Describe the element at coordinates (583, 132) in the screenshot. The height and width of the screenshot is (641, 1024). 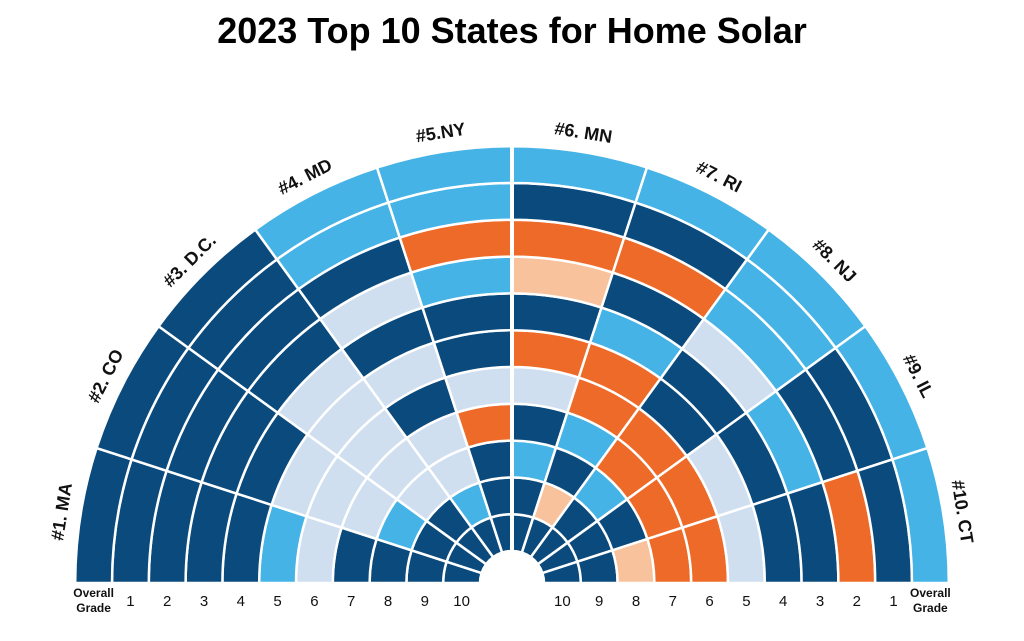
I see `state-label: #6. MN` at that location.